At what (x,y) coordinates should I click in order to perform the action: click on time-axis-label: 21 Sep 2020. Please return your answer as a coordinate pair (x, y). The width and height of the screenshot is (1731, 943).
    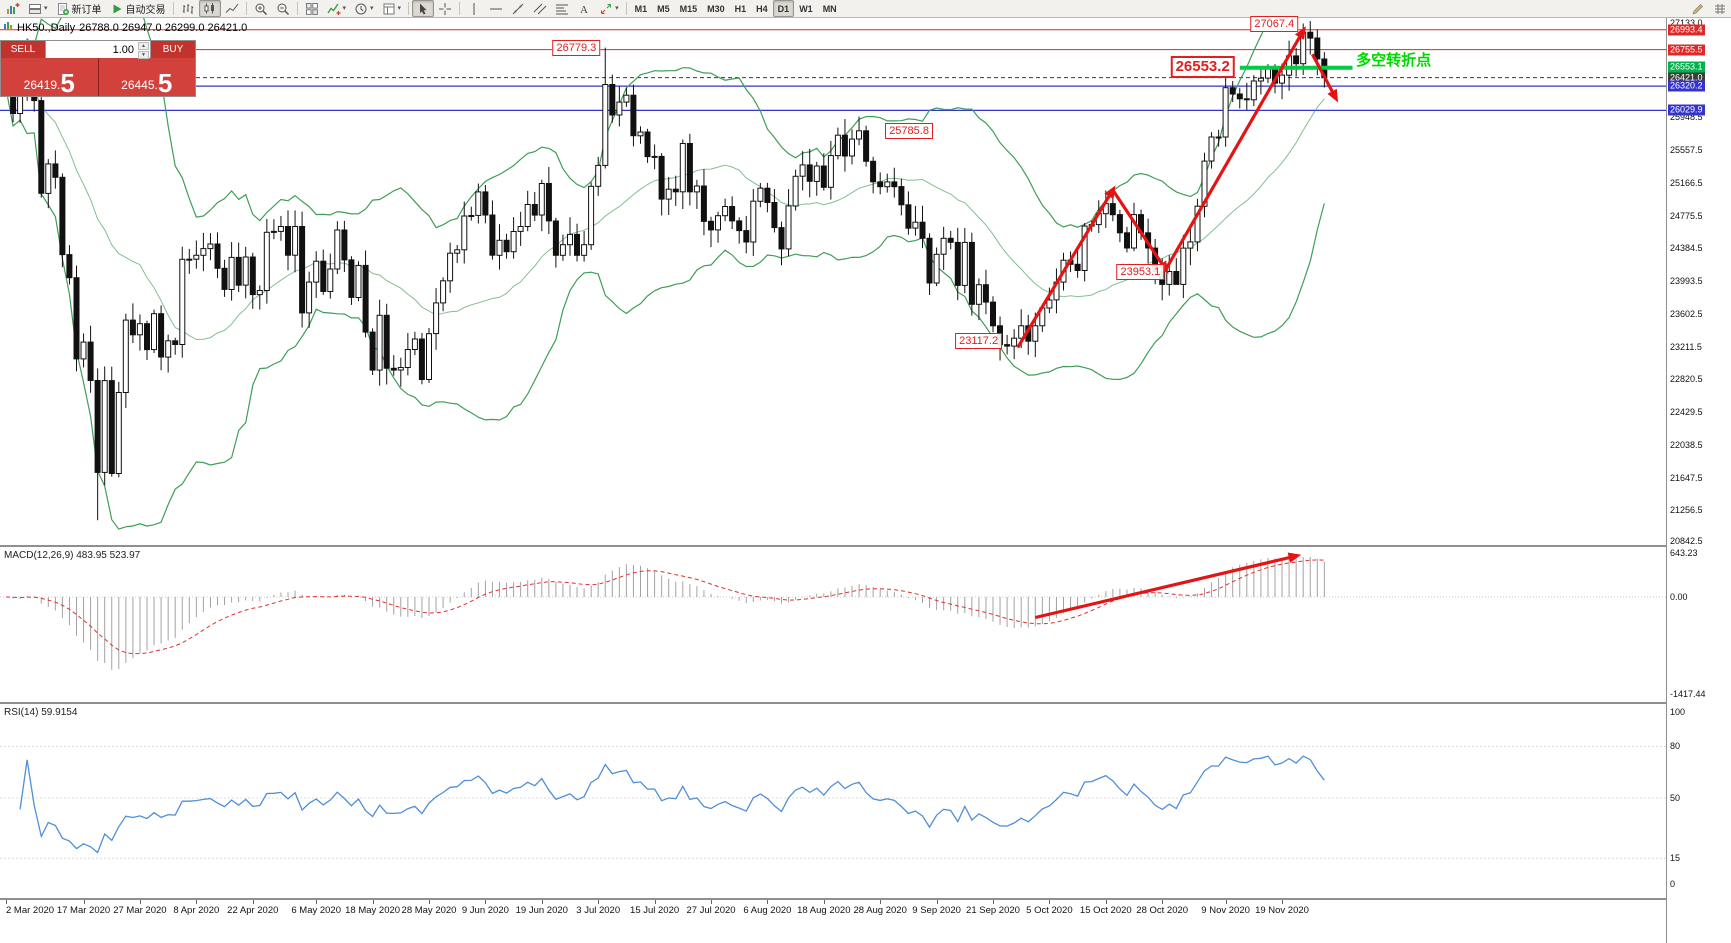
    Looking at the image, I should click on (993, 910).